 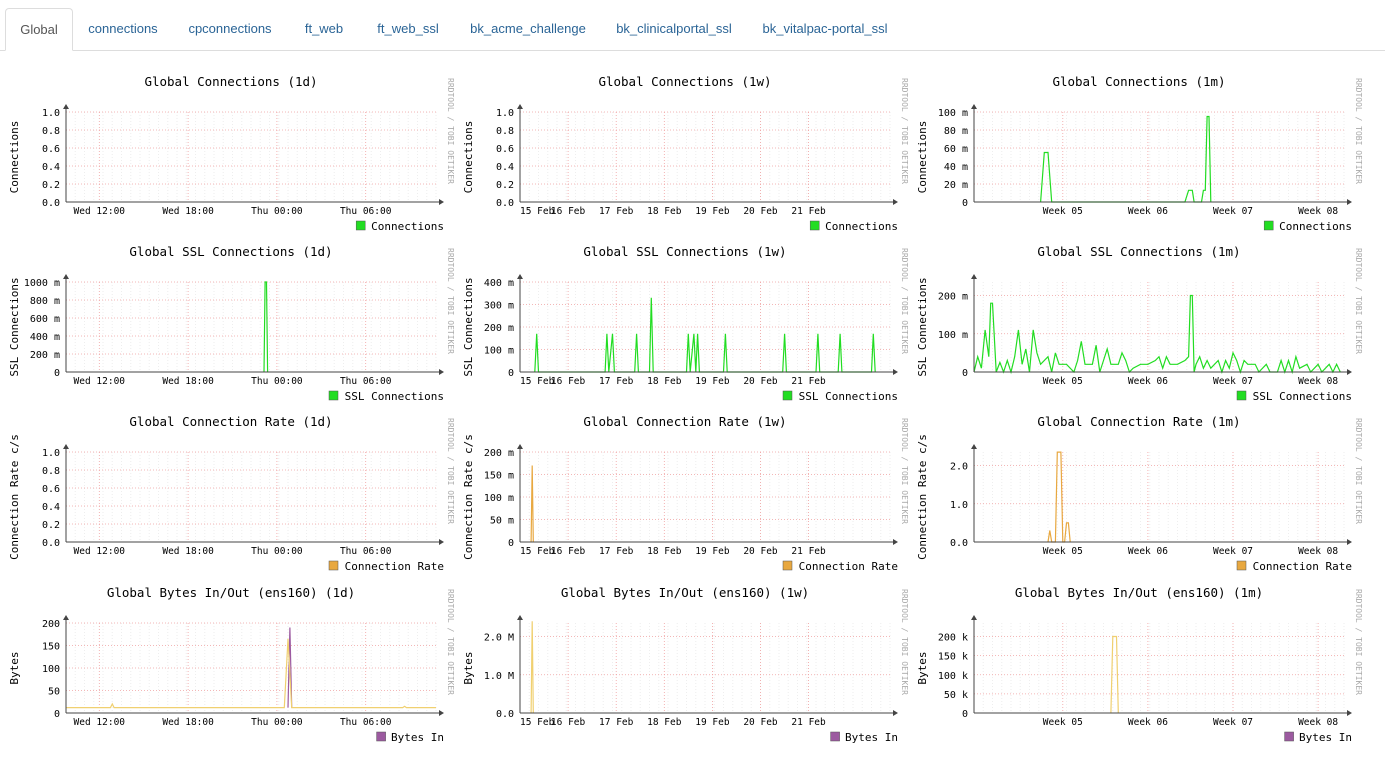 What do you see at coordinates (825, 28) in the screenshot?
I see `tab-bk-vitalpac-portal-ssl: bk_vitalpac-portal_ssl` at bounding box center [825, 28].